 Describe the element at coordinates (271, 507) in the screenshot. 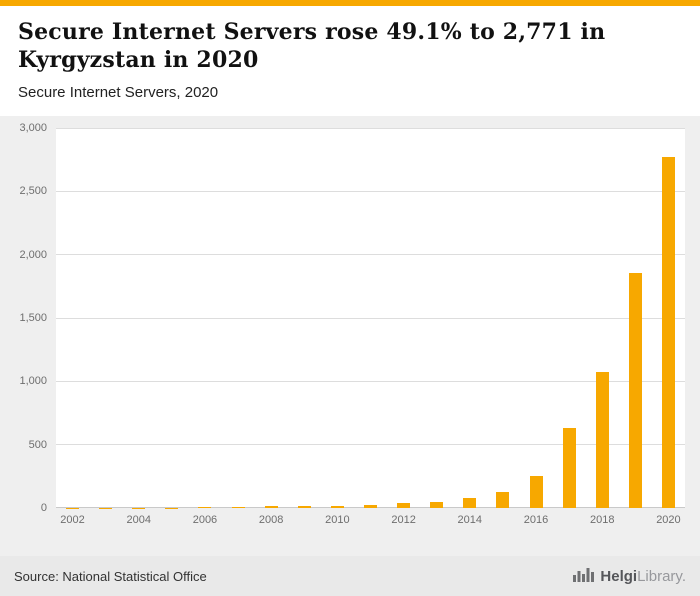

I see `bar-2008` at that location.